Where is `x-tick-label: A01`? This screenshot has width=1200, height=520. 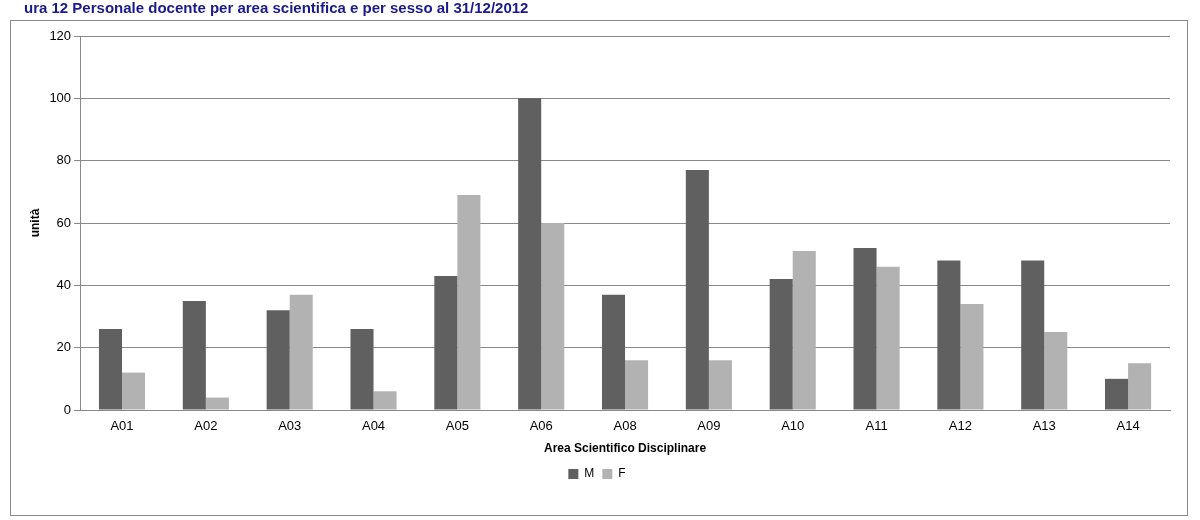
x-tick-label: A01 is located at coordinates (122, 426).